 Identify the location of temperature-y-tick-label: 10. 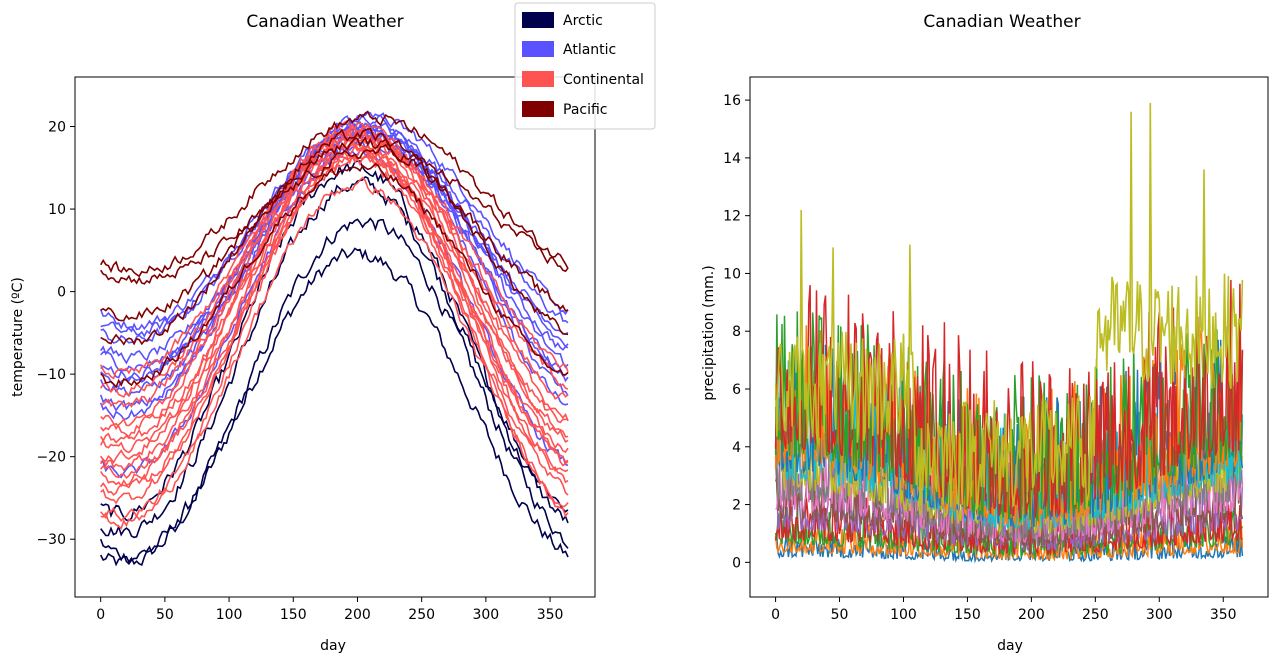
(57, 210).